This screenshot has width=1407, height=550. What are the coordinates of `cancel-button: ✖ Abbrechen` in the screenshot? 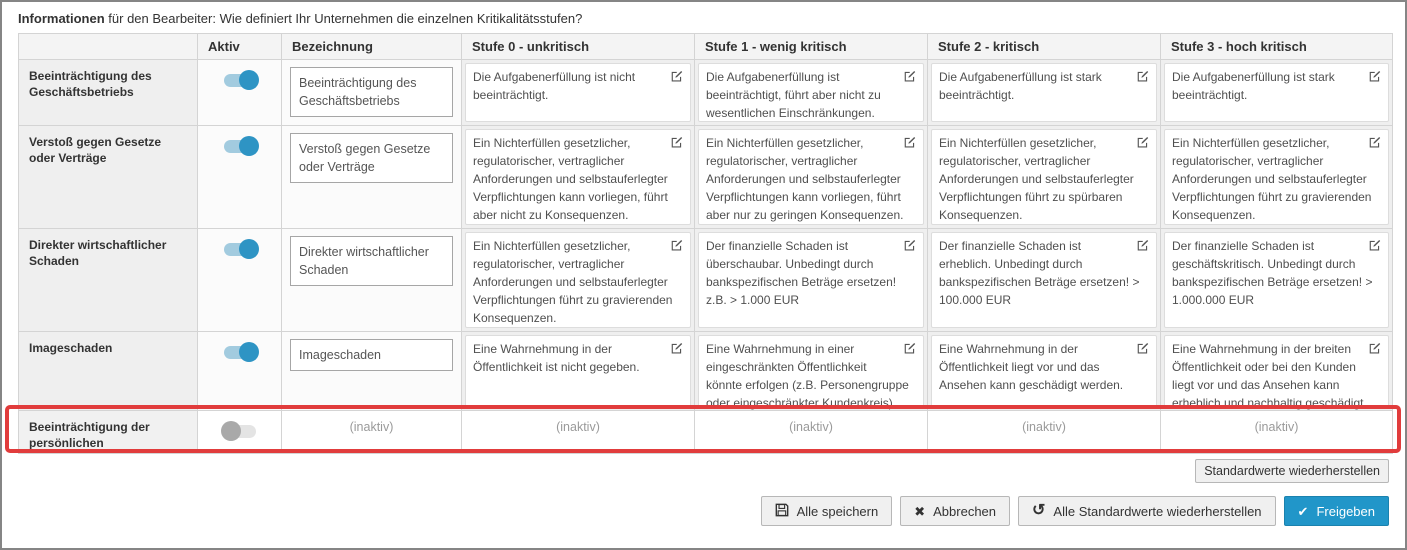 It's located at (955, 511).